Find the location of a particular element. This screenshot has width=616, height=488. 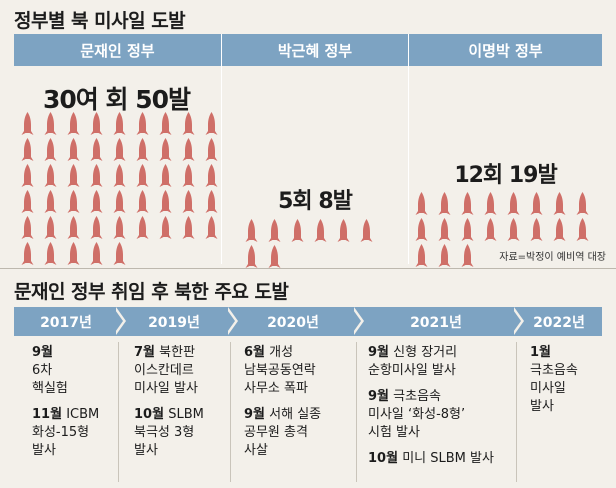

timeline-event: 10월 미니 SLBM 발사 is located at coordinates (441, 459).